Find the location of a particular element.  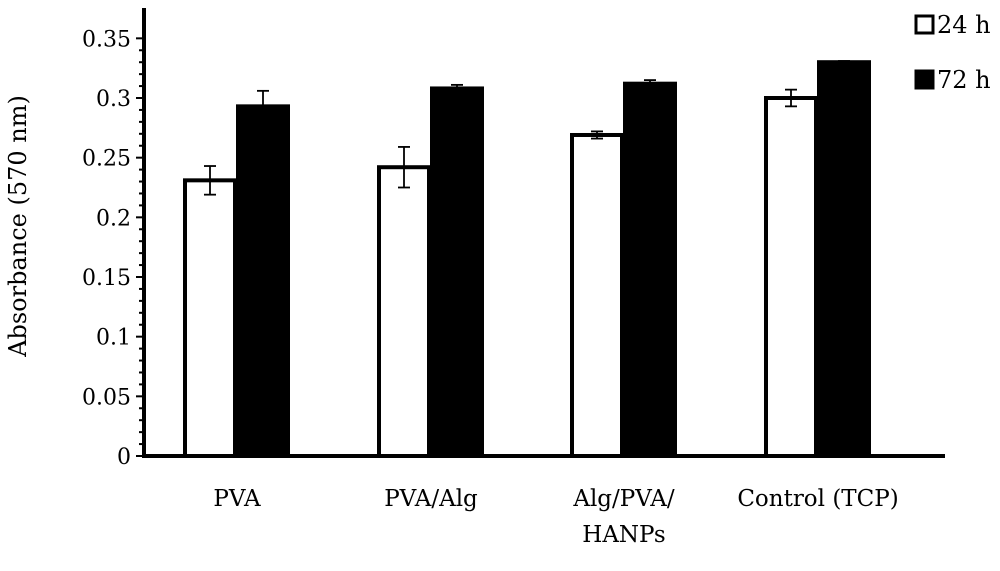

y-tick-label: 0.05 is located at coordinates (106, 397).